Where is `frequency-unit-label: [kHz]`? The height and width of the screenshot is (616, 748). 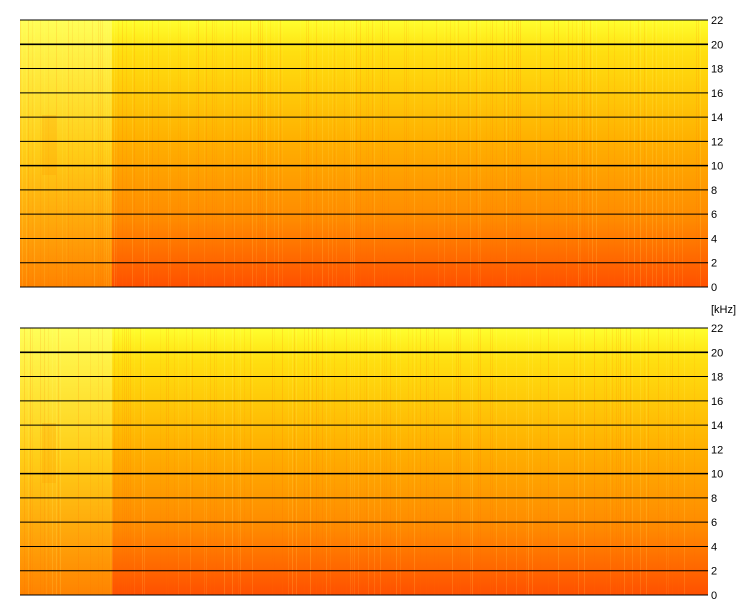
frequency-unit-label: [kHz] is located at coordinates (723, 310).